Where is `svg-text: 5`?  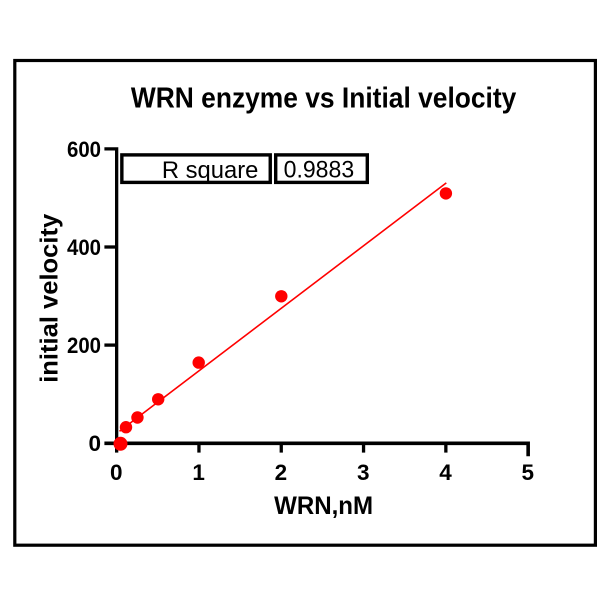 svg-text: 5 is located at coordinates (528, 472).